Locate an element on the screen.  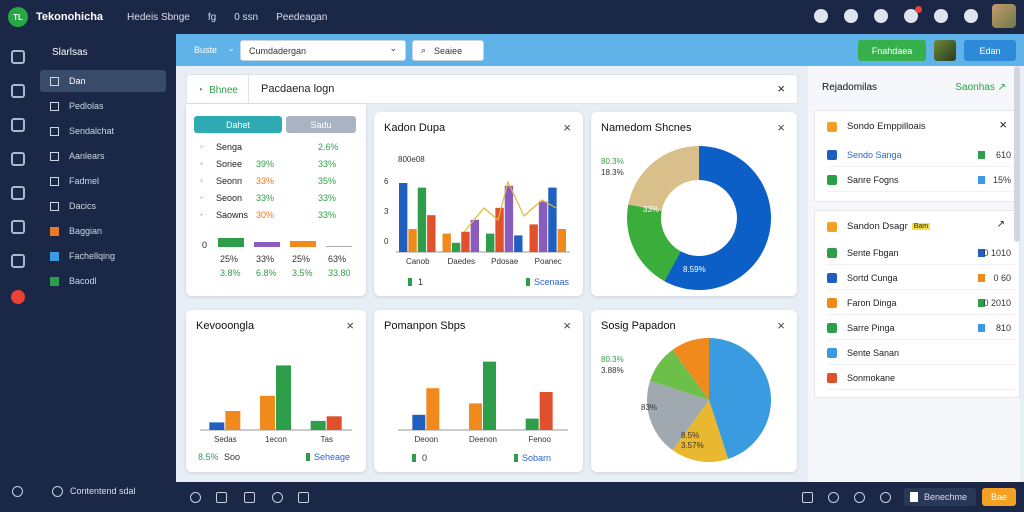
panel-row: Sarre Pinga 810 is located at coordinates (921, 328).